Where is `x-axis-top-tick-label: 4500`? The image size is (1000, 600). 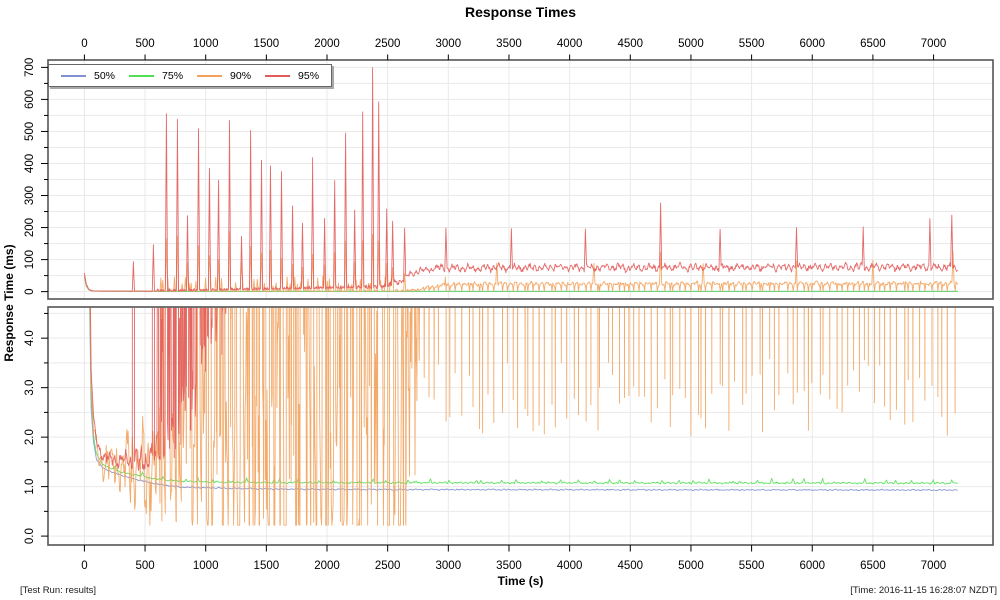 x-axis-top-tick-label: 4500 is located at coordinates (630, 44).